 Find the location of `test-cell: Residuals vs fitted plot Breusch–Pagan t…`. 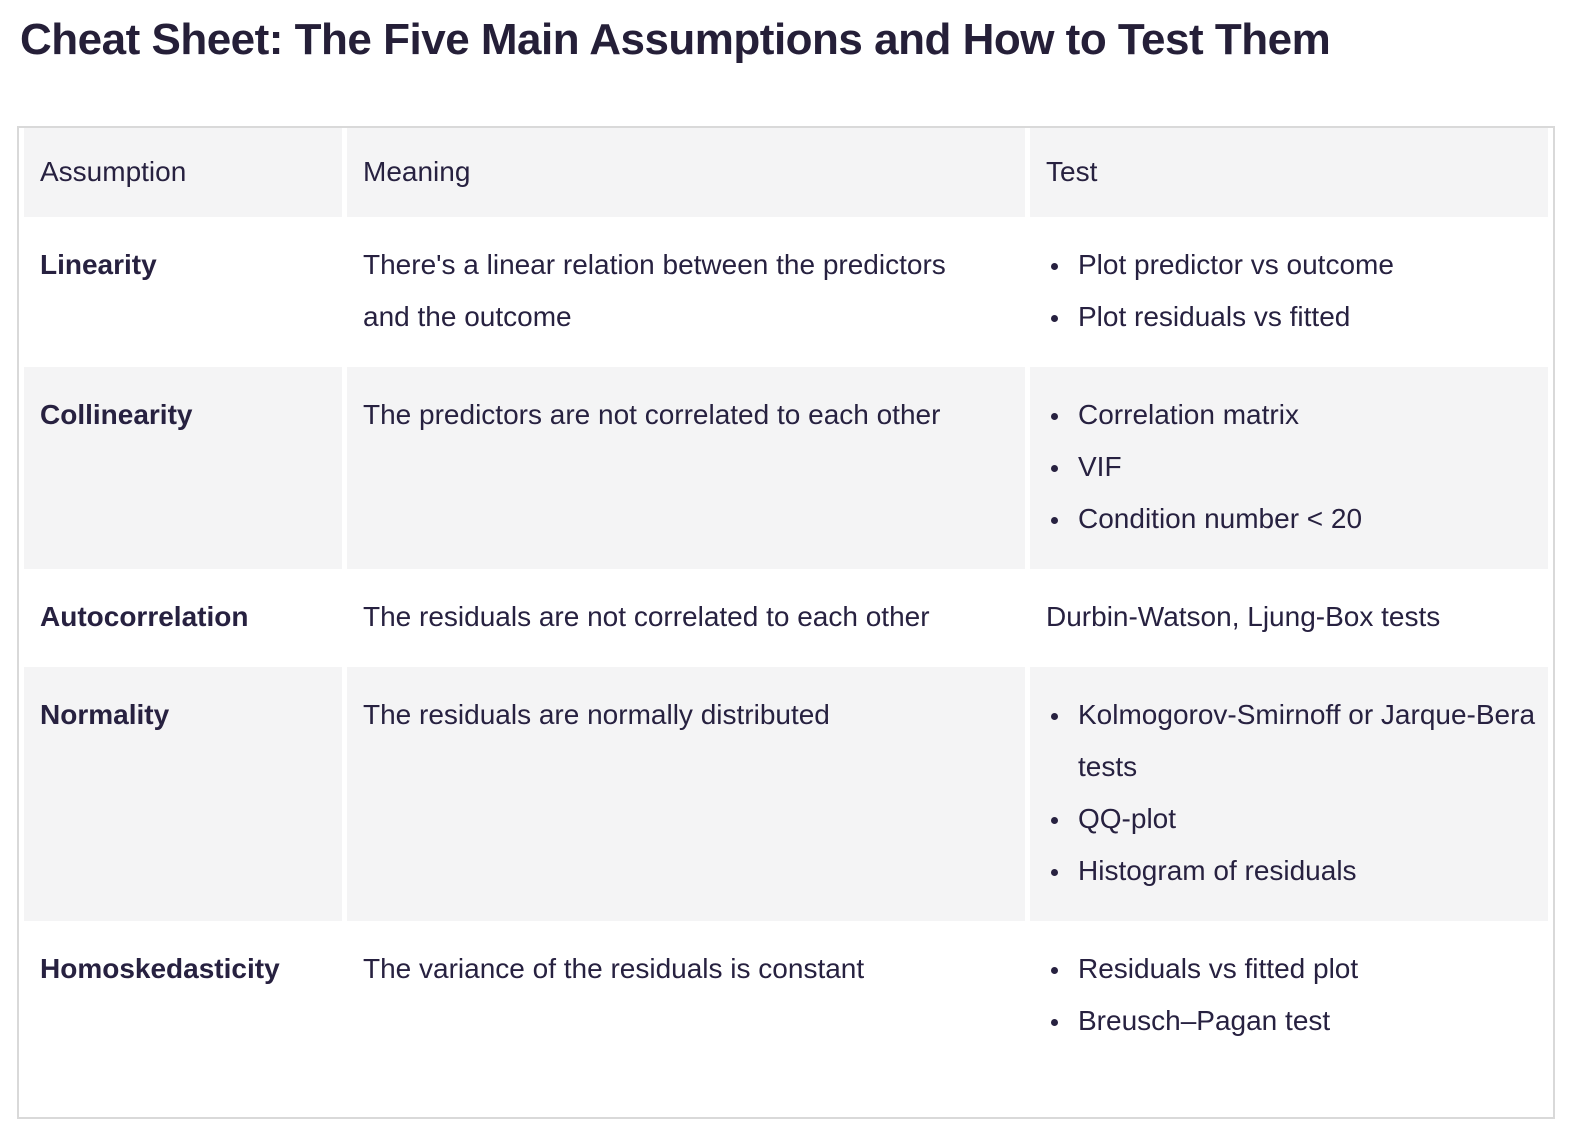

test-cell: Residuals vs fitted plot Breusch–Pagan t… is located at coordinates (1289, 1019).